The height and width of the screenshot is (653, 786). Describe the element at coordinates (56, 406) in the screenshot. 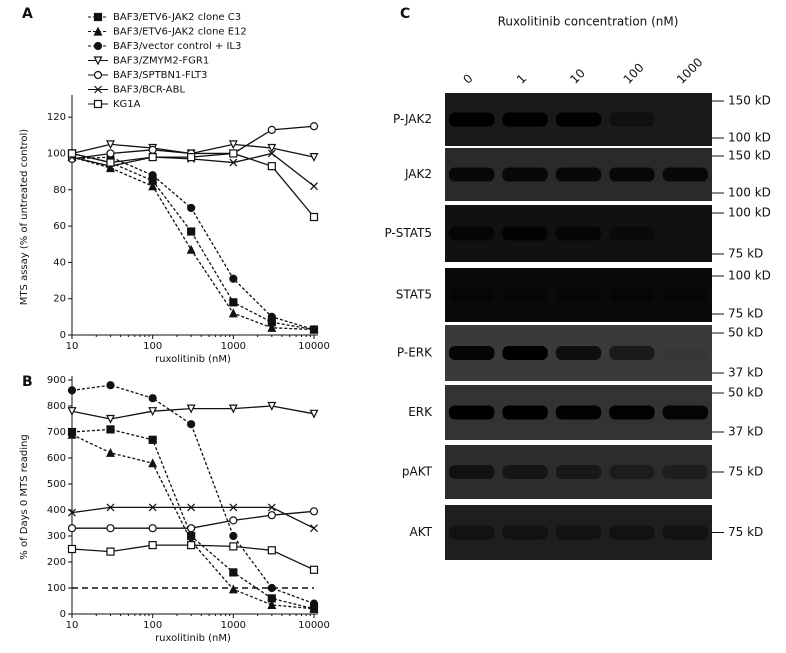

I see `y-tick-label: 800` at that location.